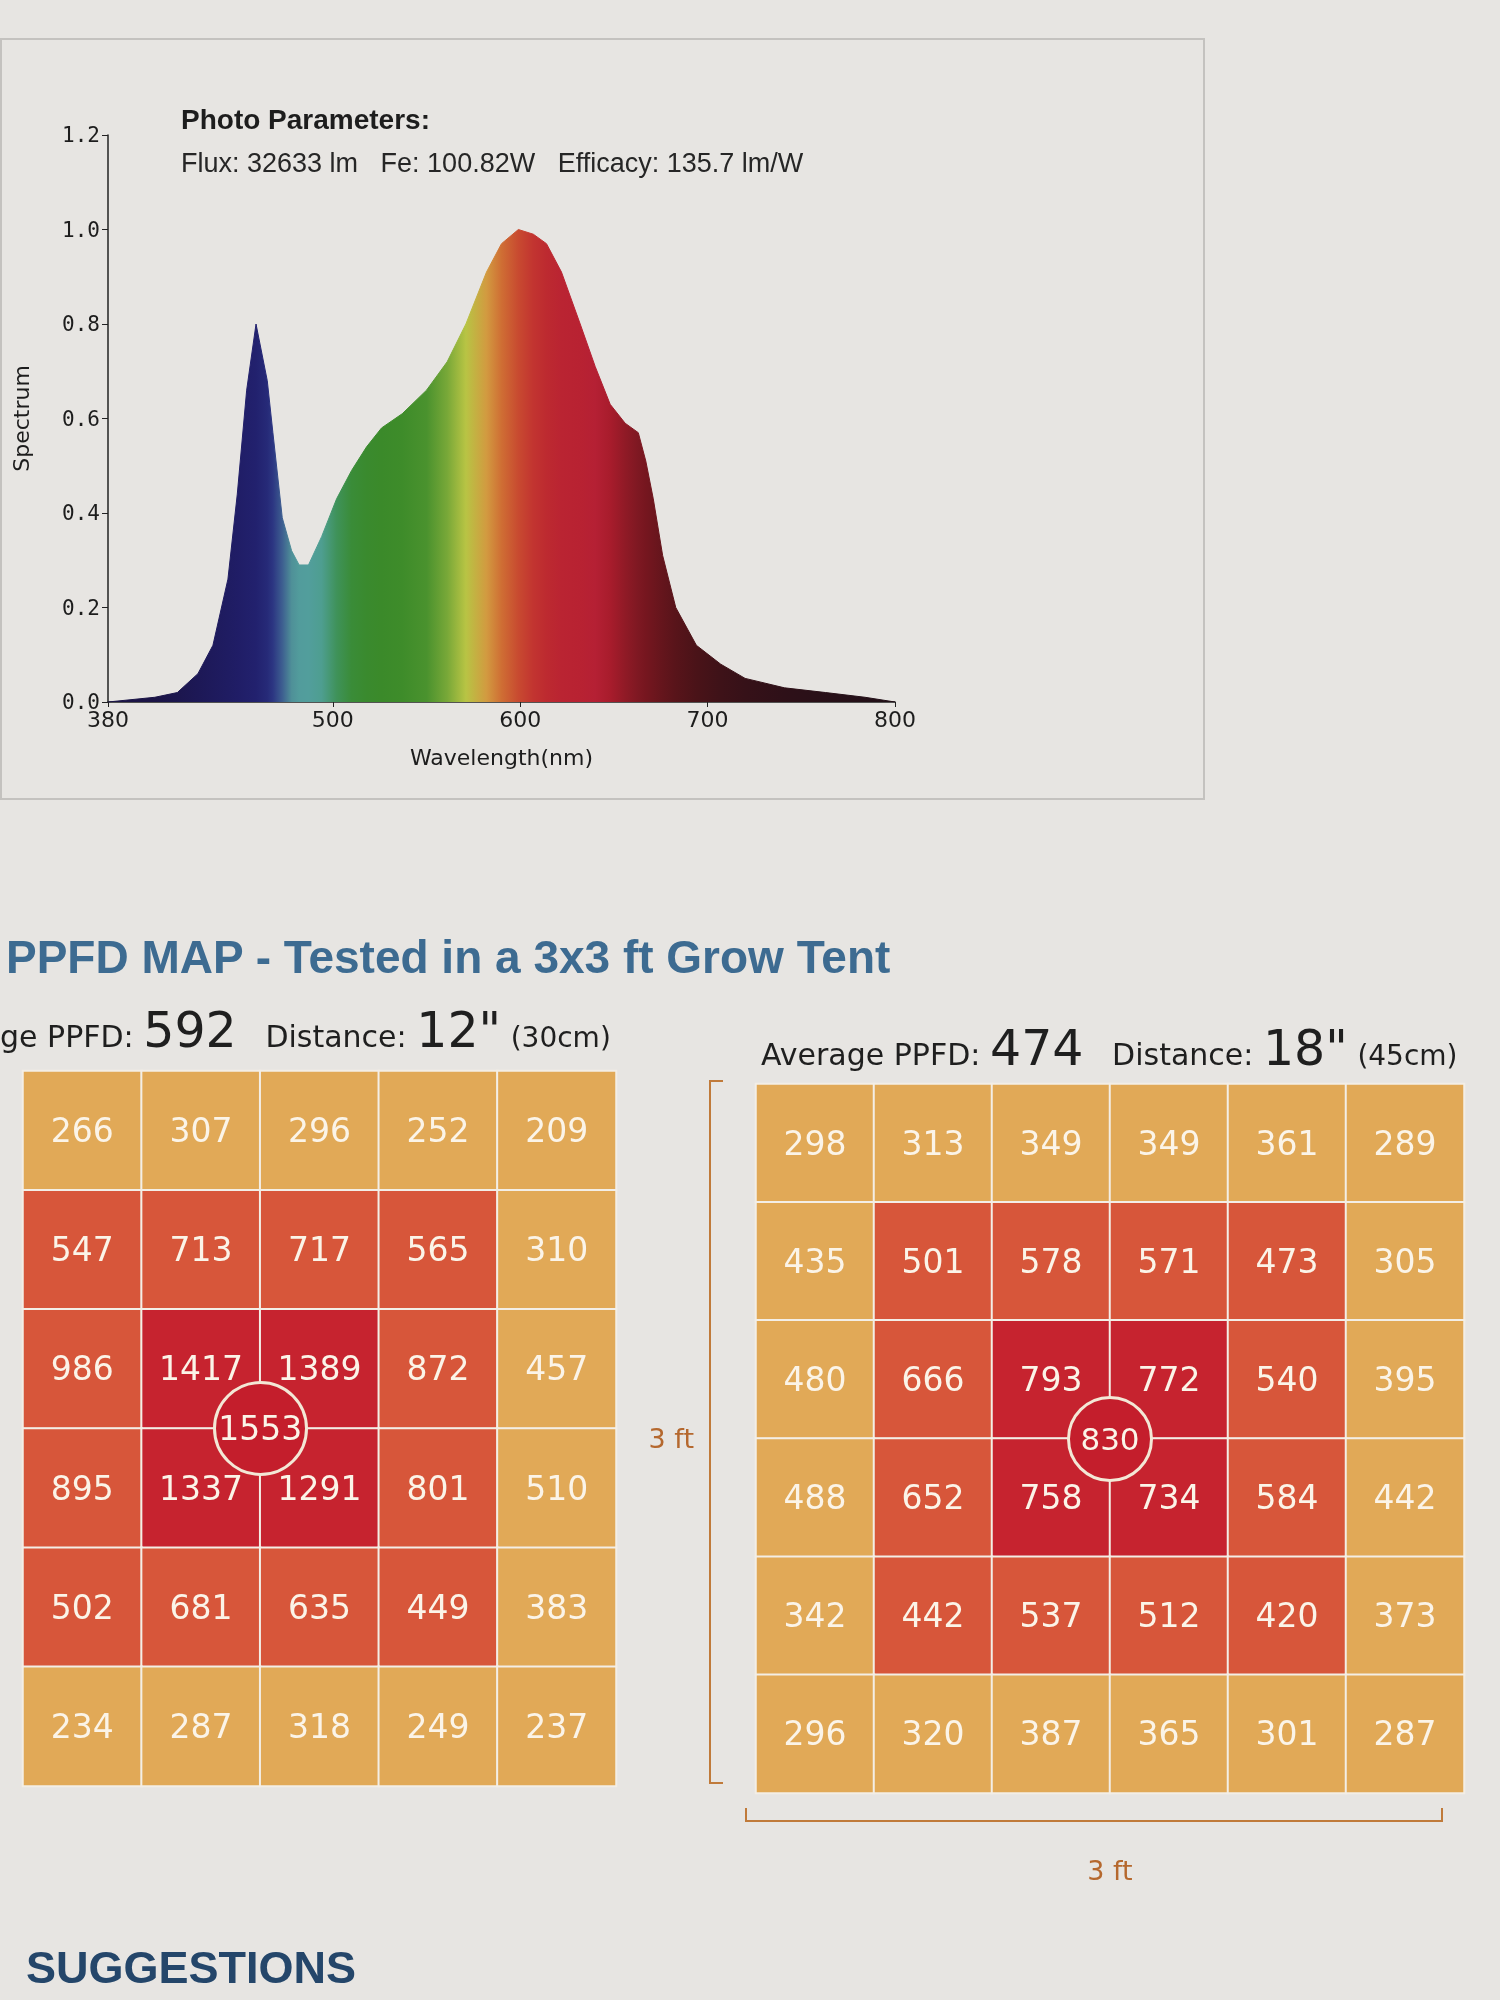  I want to click on x-tick-label: 700, so click(707, 719).